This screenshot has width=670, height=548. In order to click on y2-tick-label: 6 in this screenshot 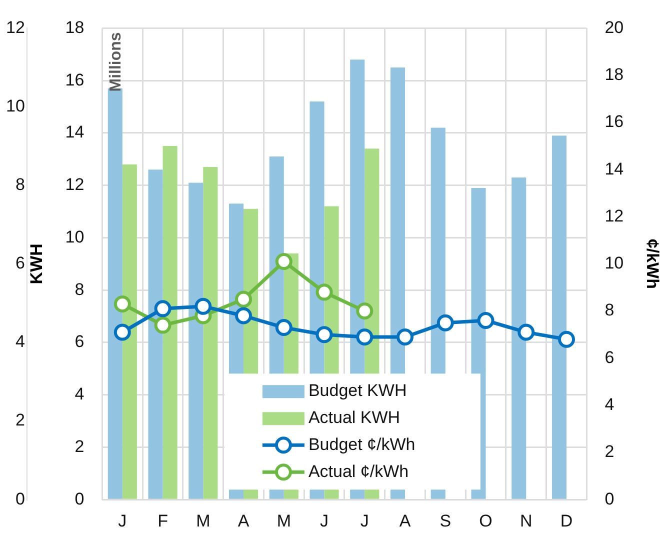, I will do `click(609, 357)`.